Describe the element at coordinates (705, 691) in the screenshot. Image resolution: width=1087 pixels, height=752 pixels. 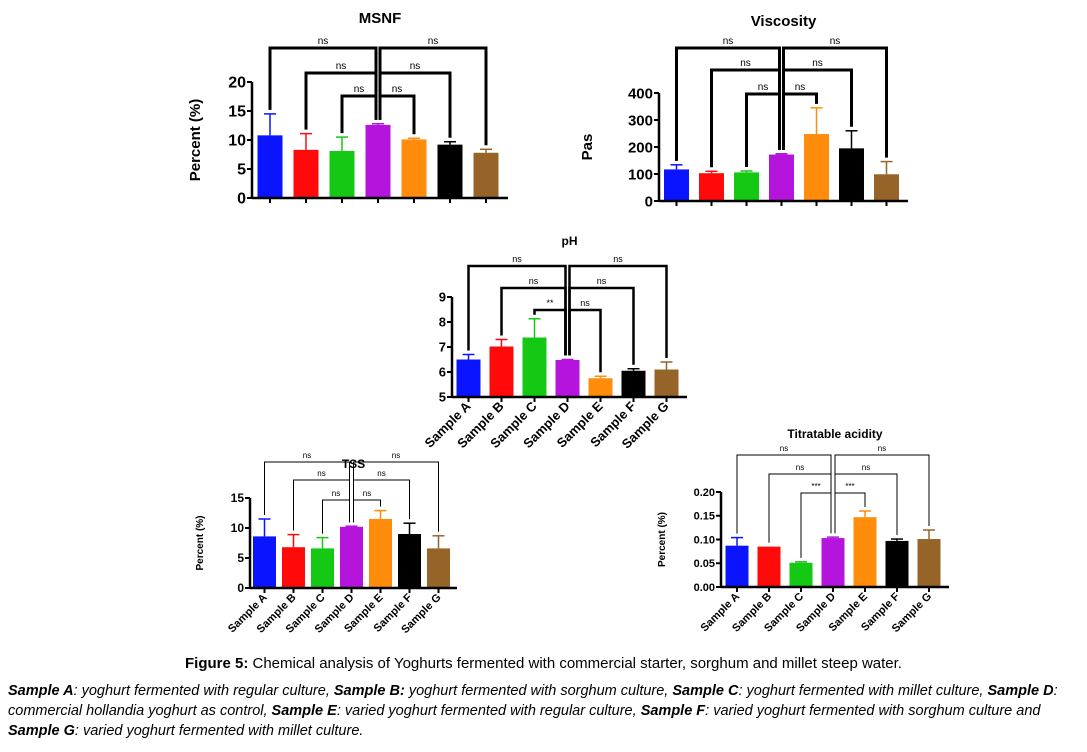
I see `legend-sample: Sample C` at that location.